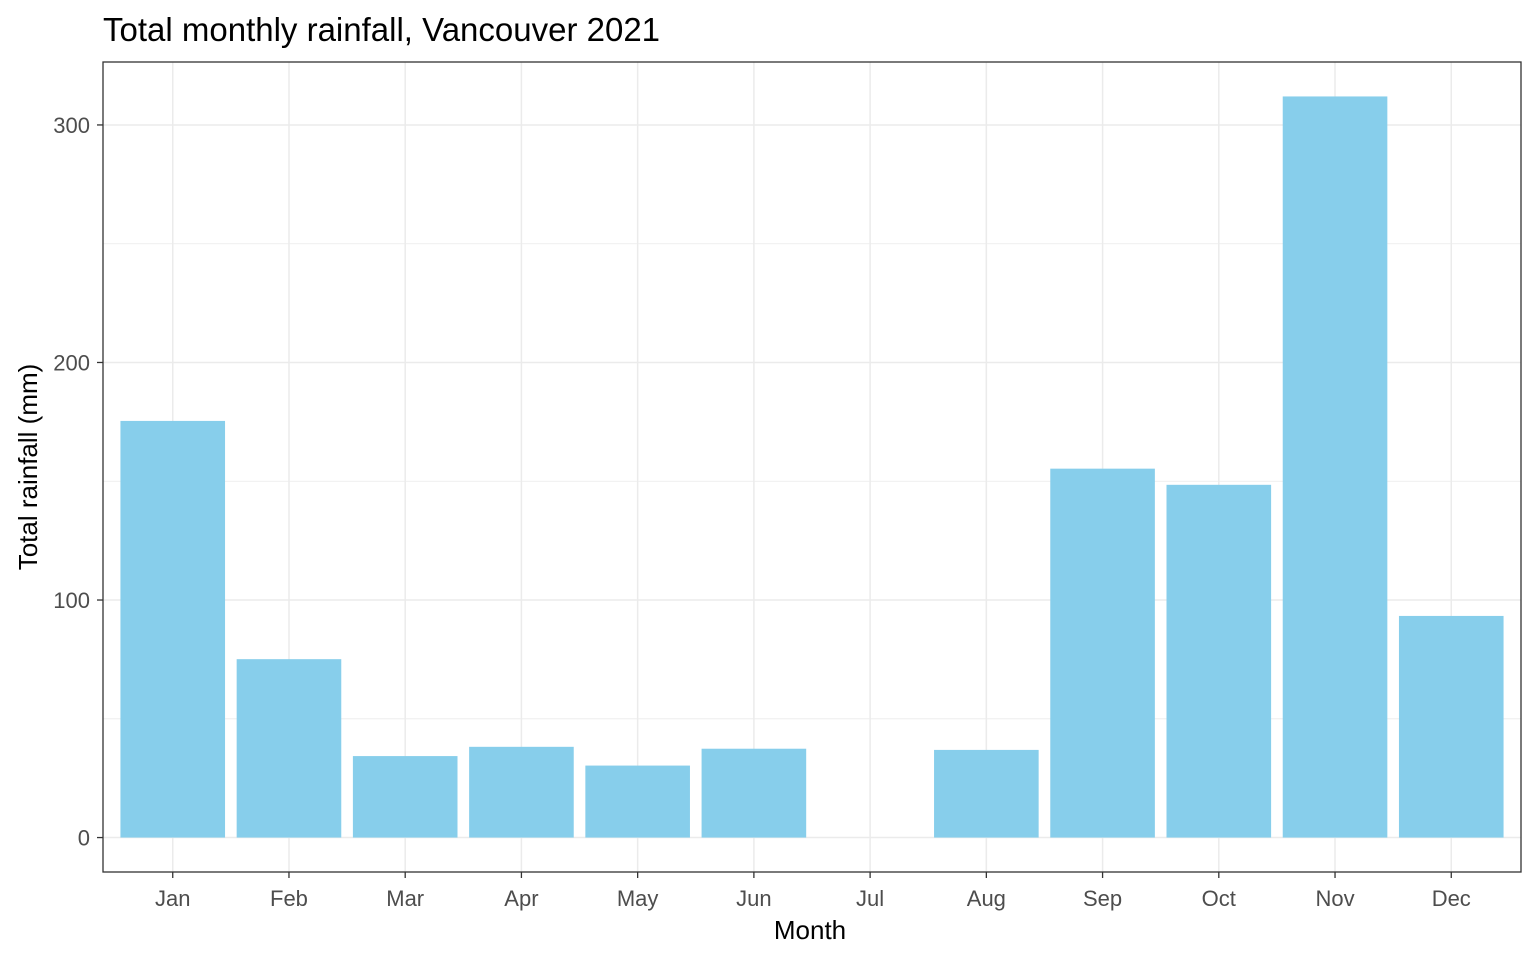 This screenshot has width=1536, height=960. I want to click on bar-jan, so click(173, 629).